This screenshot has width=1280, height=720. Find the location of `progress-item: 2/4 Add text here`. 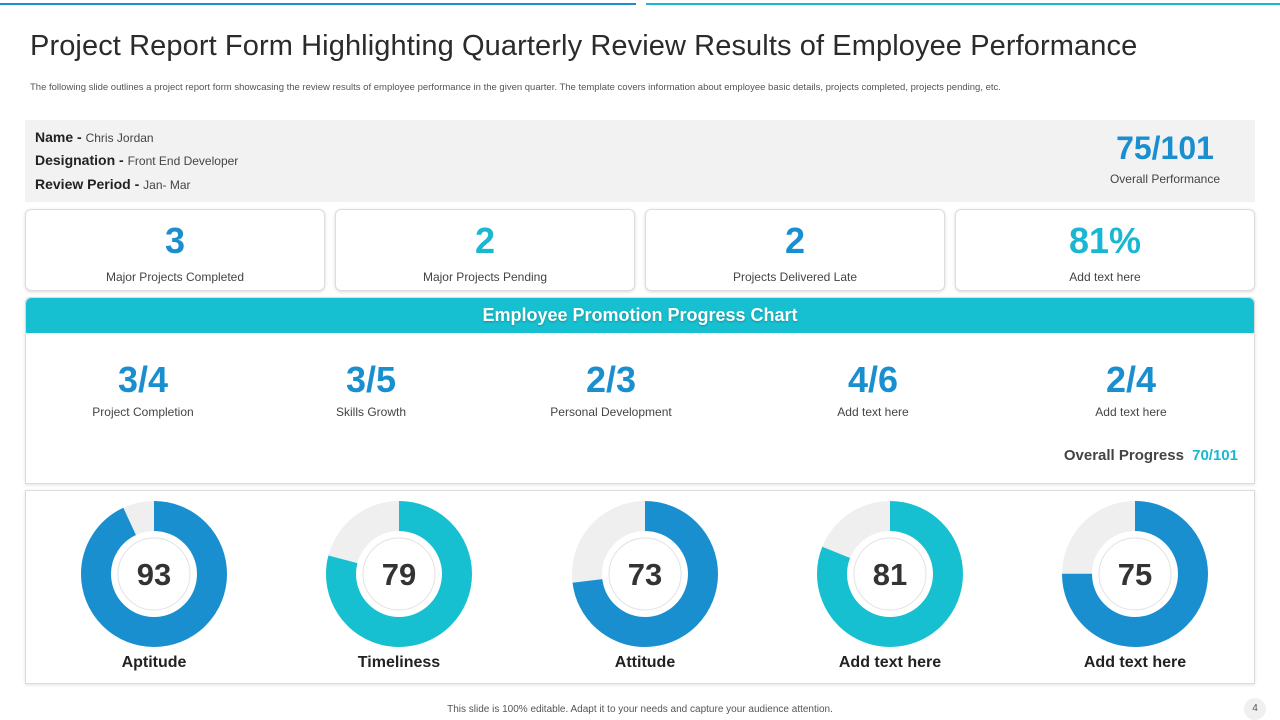

progress-item: 2/4 Add text here is located at coordinates (1131, 389).